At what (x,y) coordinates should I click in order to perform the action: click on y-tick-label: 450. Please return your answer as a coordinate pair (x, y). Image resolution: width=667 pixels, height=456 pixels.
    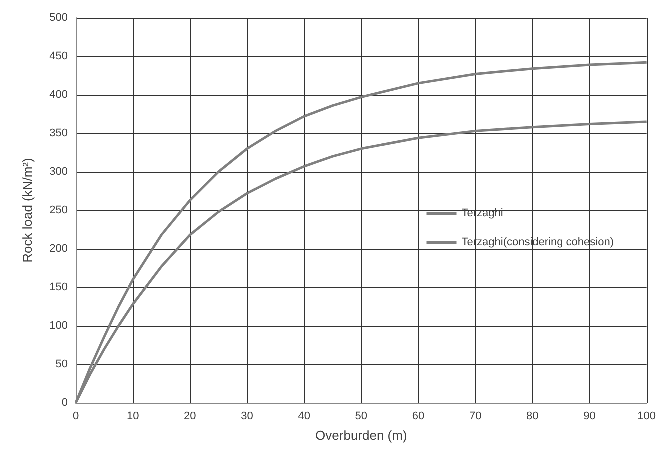
    Looking at the image, I should click on (59, 56).